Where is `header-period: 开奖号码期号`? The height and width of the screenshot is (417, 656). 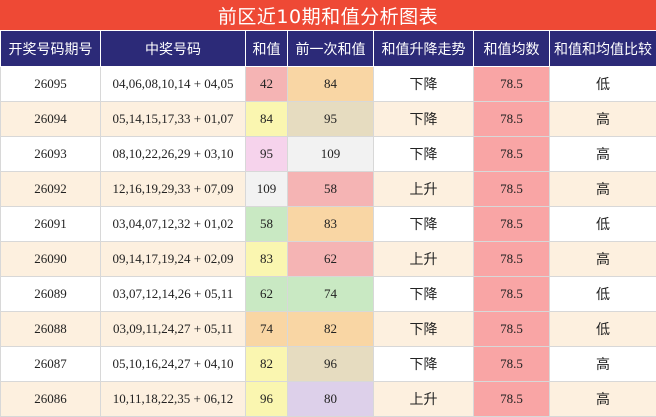
header-period: 开奖号码期号 is located at coordinates (51, 49).